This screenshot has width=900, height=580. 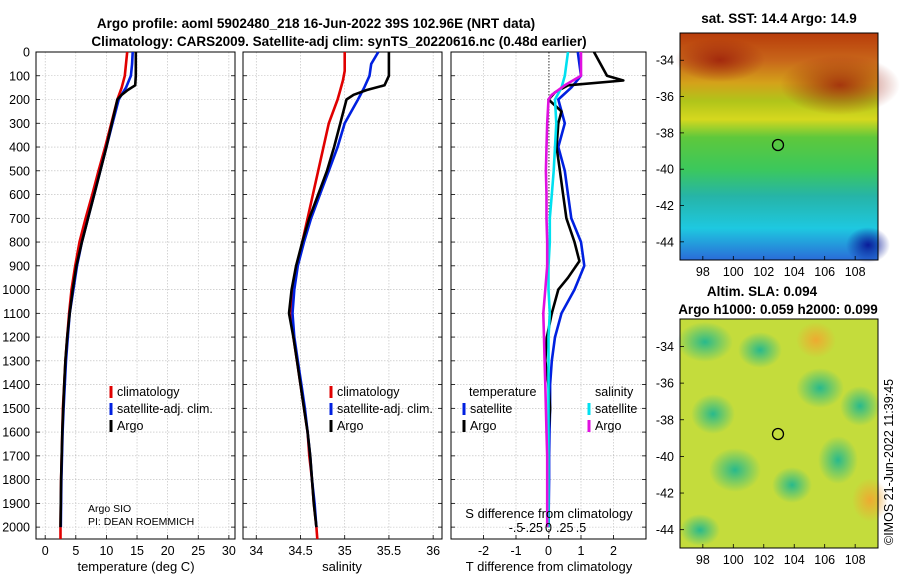 I want to click on depth-tick-label: 1600, so click(x=16, y=433).